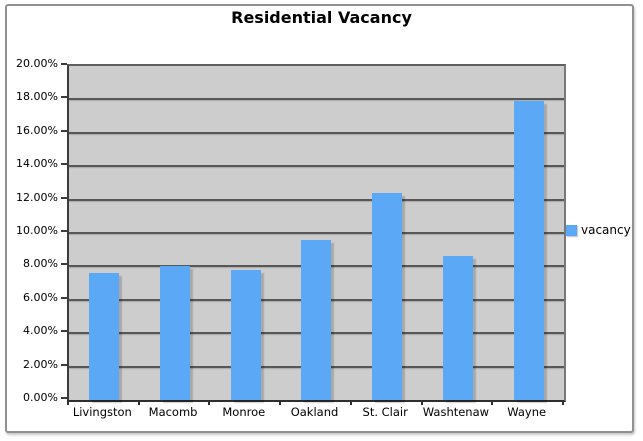  Describe the element at coordinates (40, 364) in the screenshot. I see `y-axis-label: 2.00%` at that location.